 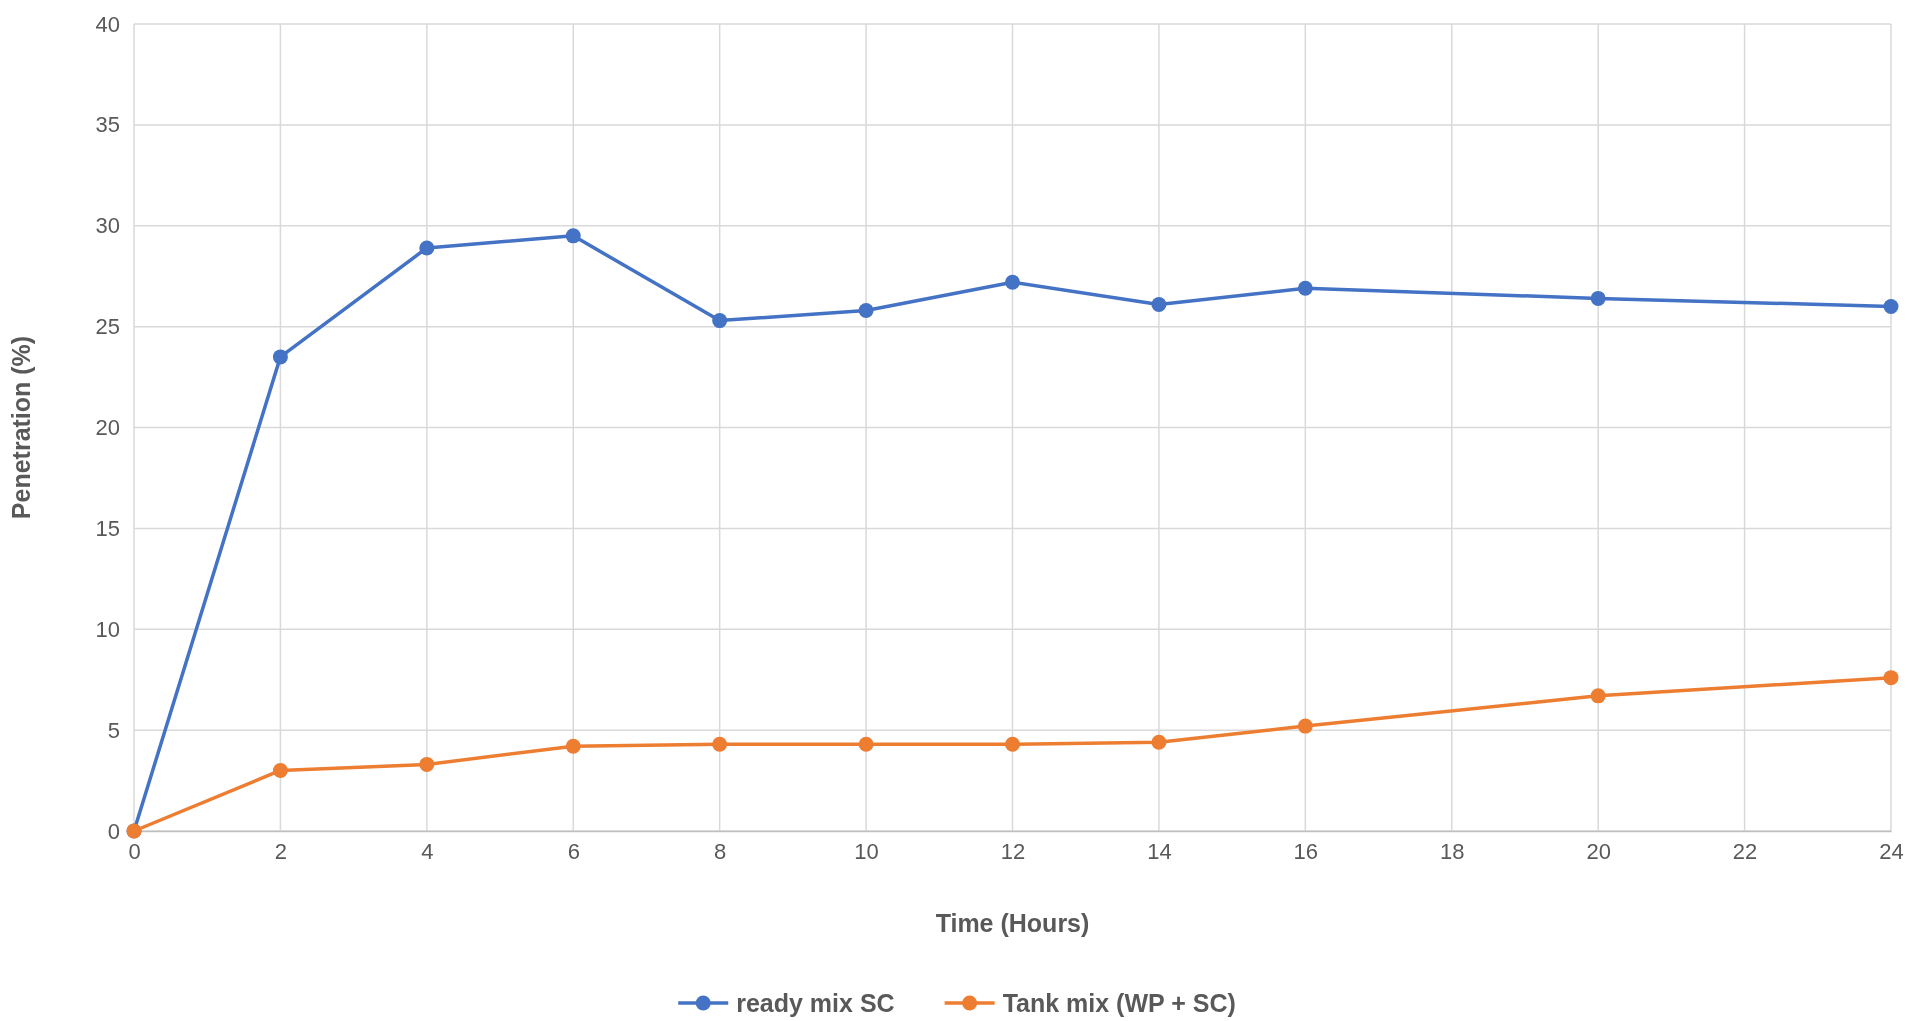 I want to click on x-axis-title: Time (Hours), so click(x=1012, y=923).